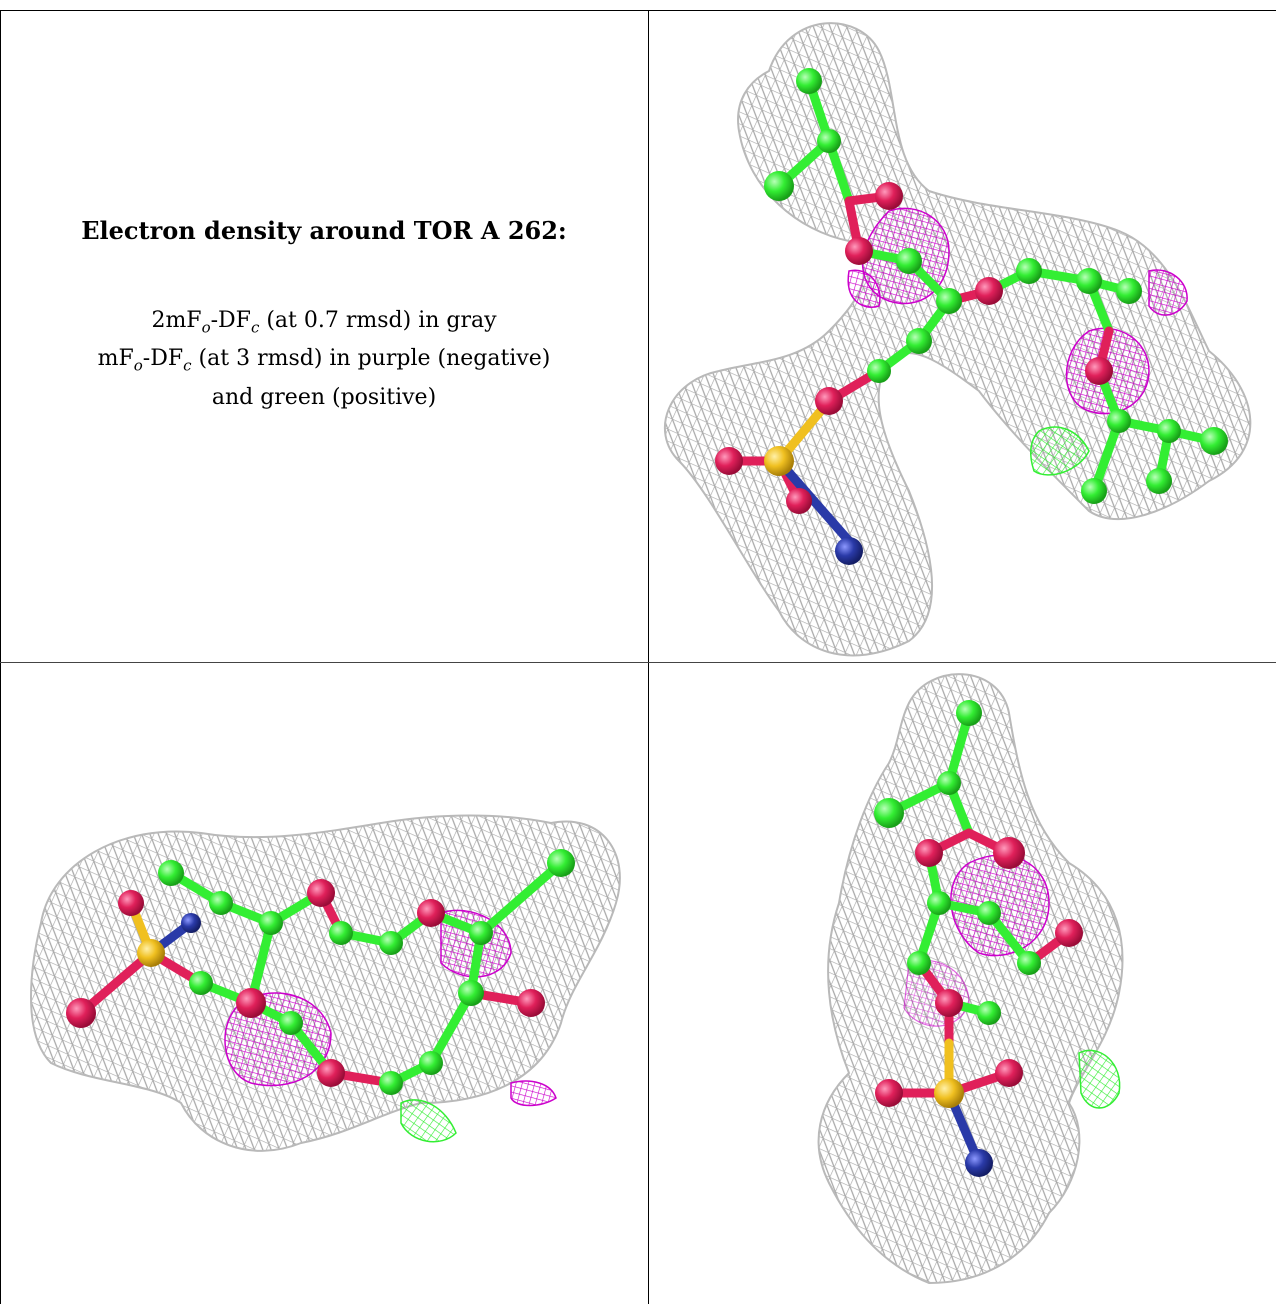 This screenshot has width=1276, height=1304. Describe the element at coordinates (324, 230) in the screenshot. I see `caption-title: Electron density around TOR A 262:` at that location.